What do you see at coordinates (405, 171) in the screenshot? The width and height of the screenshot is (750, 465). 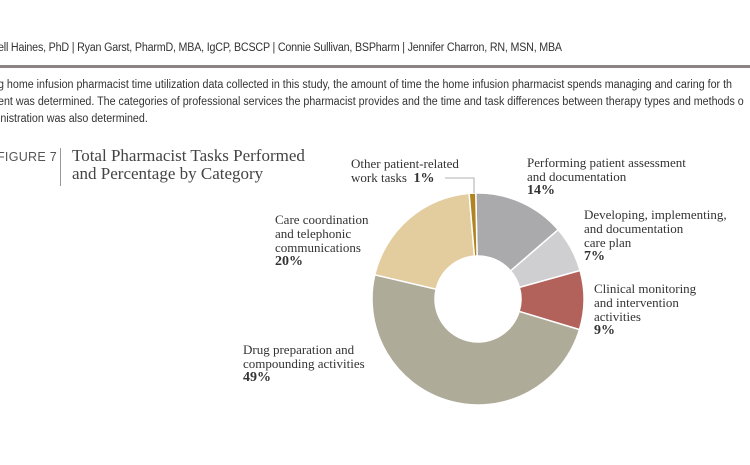 I see `slice-label-other: Other patient-related work tasks 1%` at bounding box center [405, 171].